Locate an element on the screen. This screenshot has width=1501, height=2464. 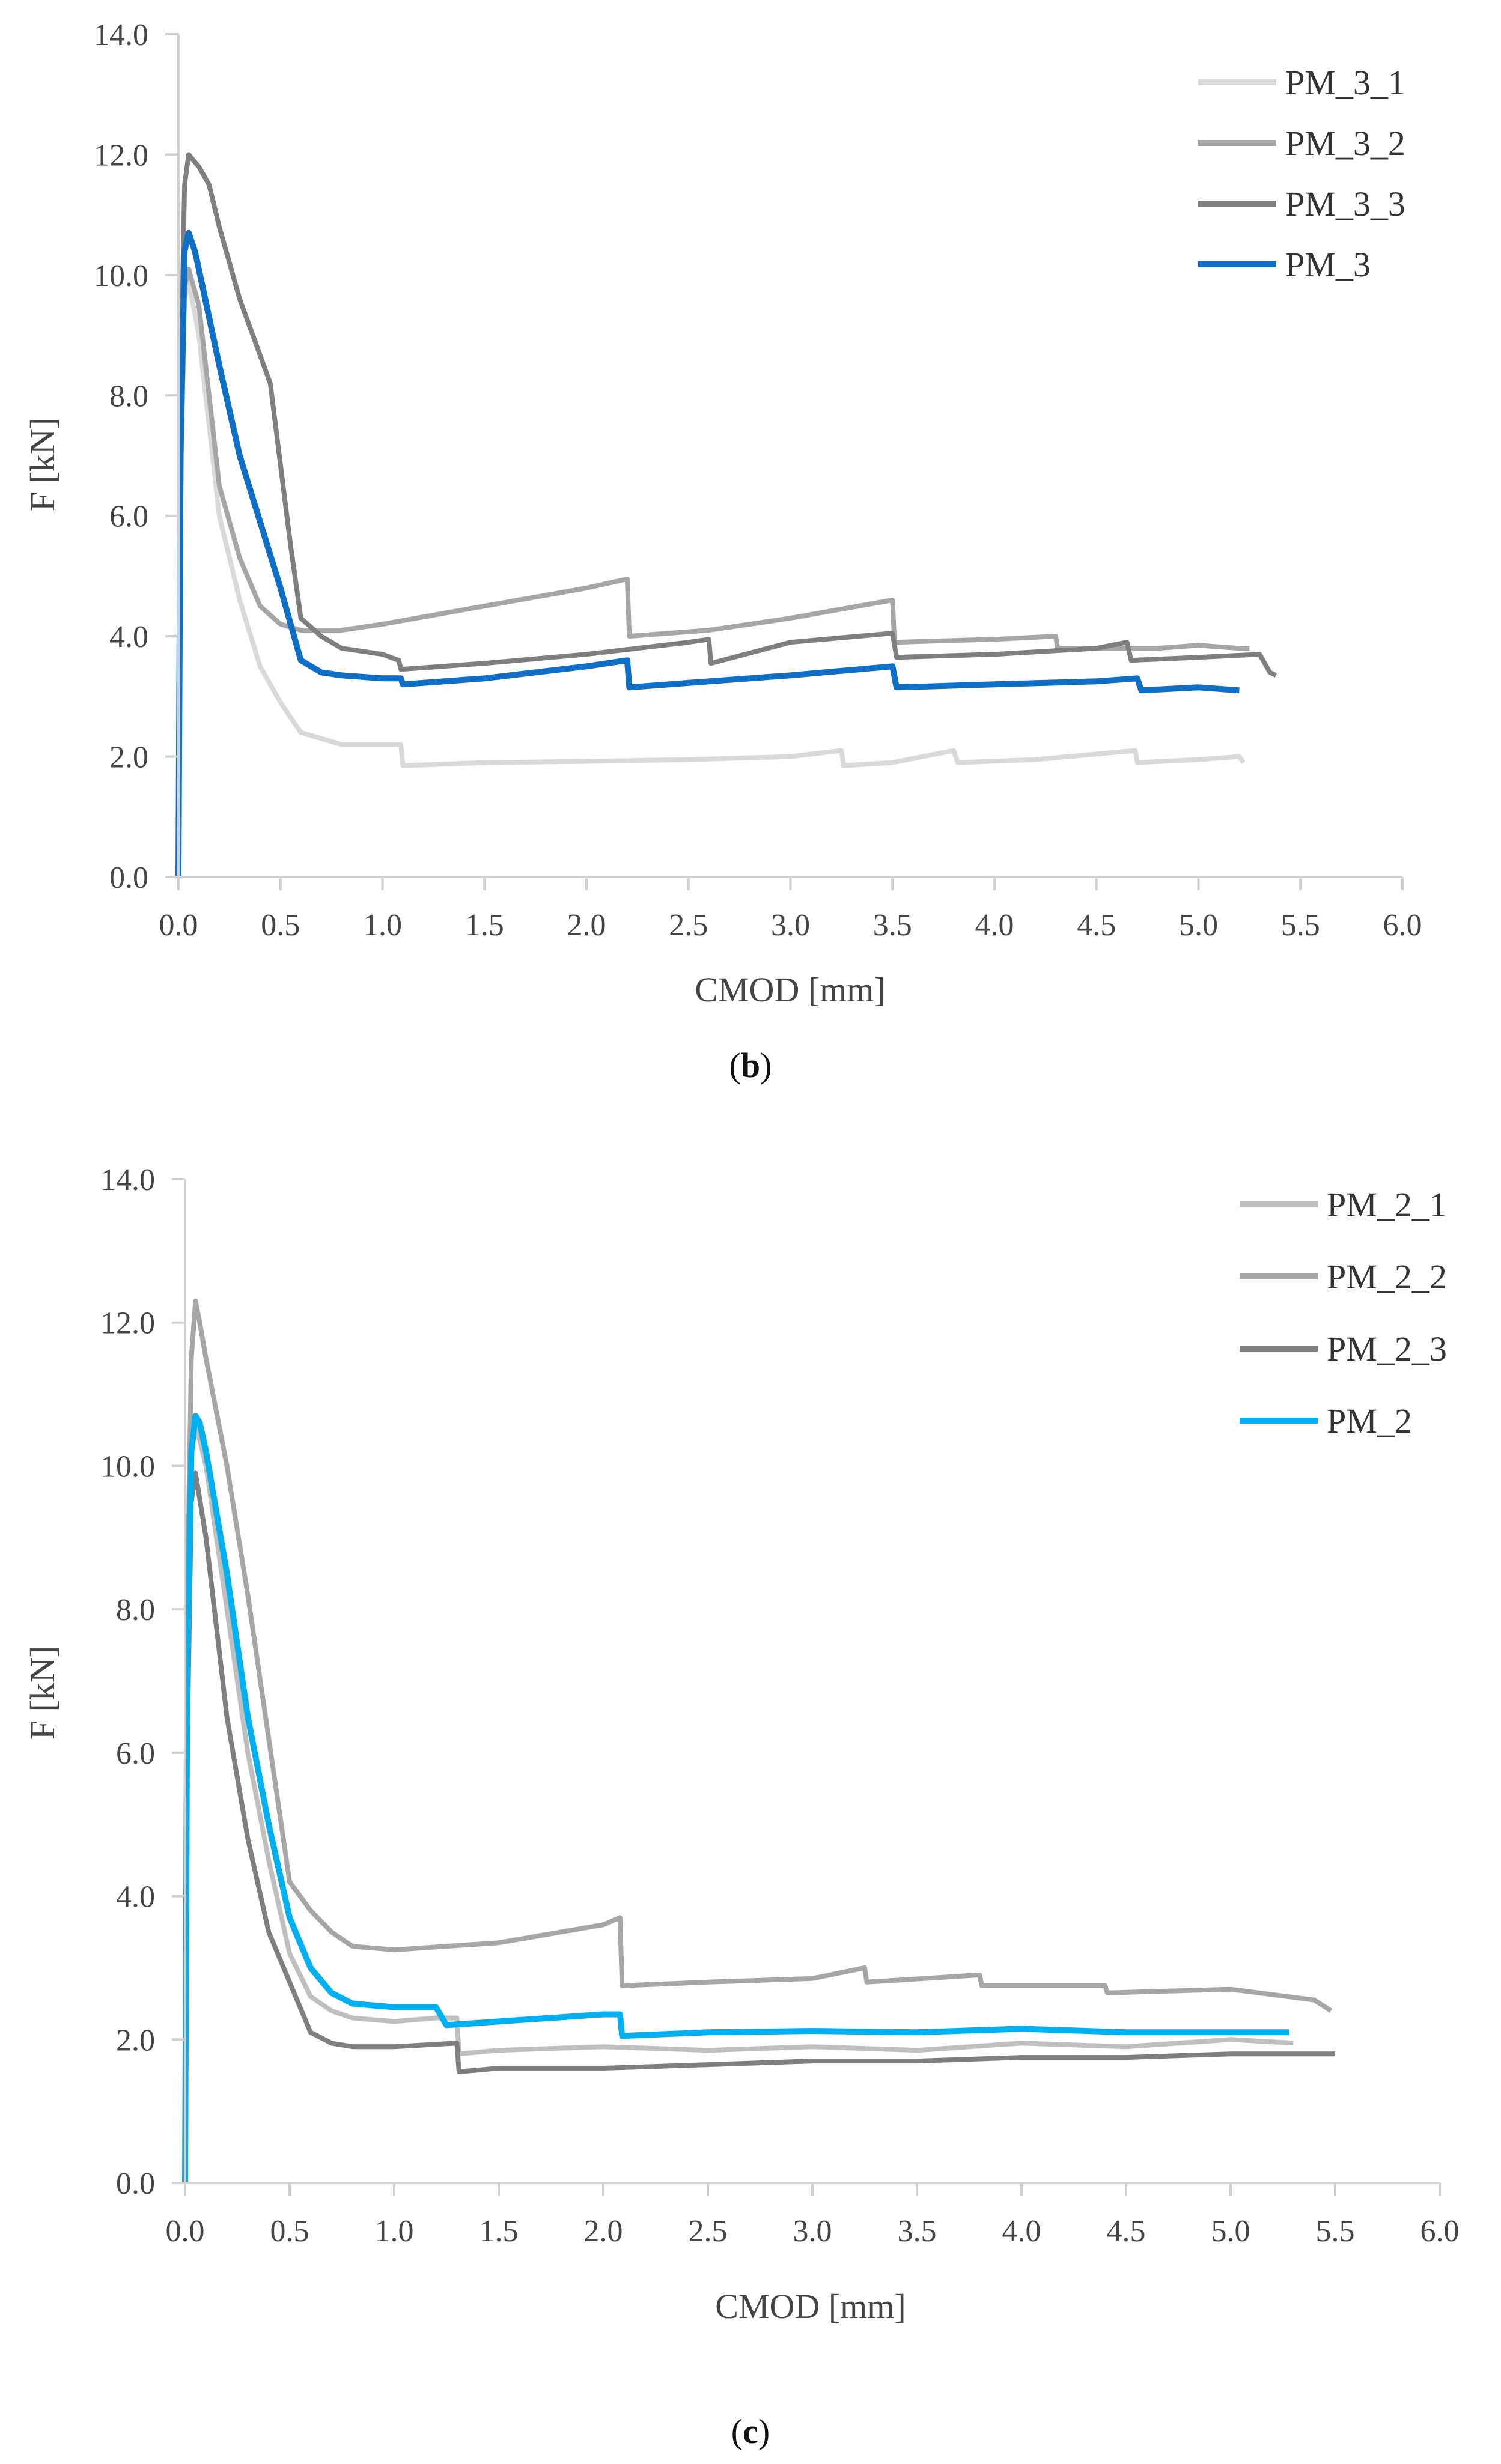
chart-c-caption: (c) is located at coordinates (750, 2432).